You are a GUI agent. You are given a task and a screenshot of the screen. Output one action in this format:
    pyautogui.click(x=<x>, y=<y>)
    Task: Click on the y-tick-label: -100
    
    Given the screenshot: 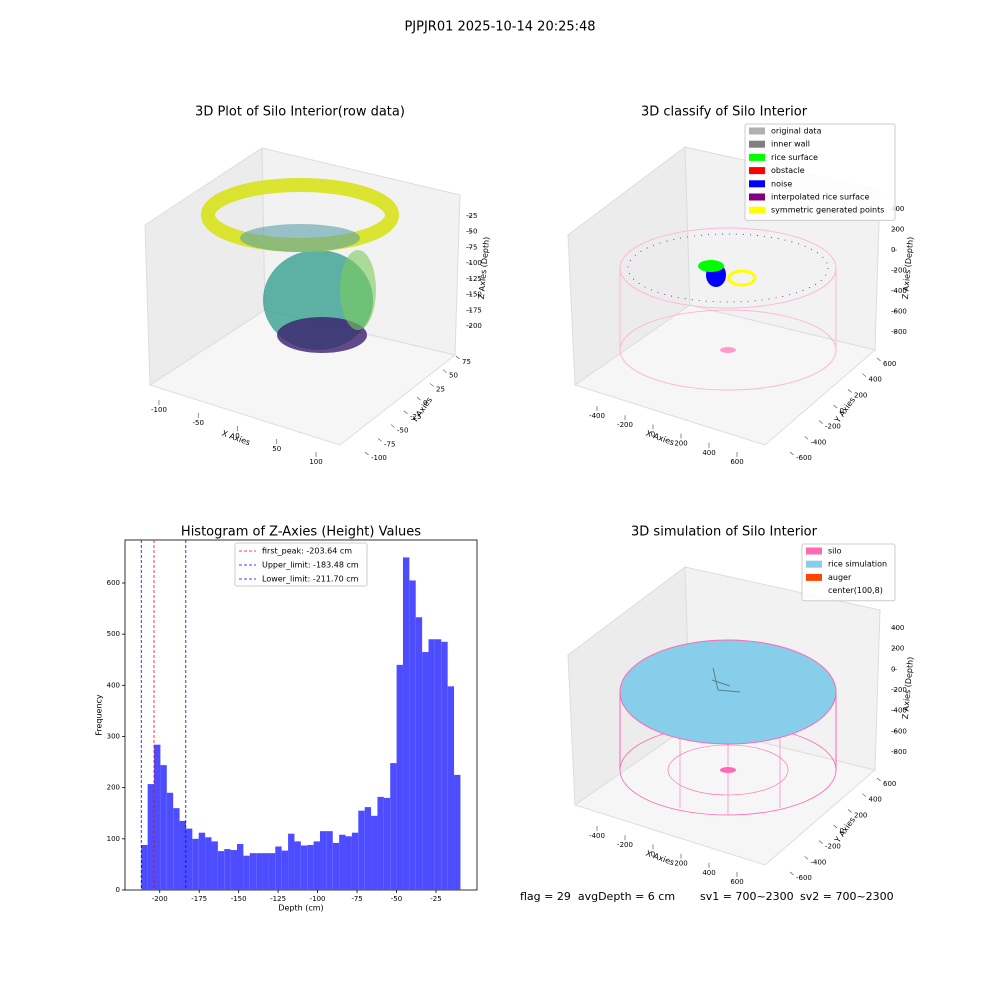 What is the action you would take?
    pyautogui.click(x=379, y=458)
    